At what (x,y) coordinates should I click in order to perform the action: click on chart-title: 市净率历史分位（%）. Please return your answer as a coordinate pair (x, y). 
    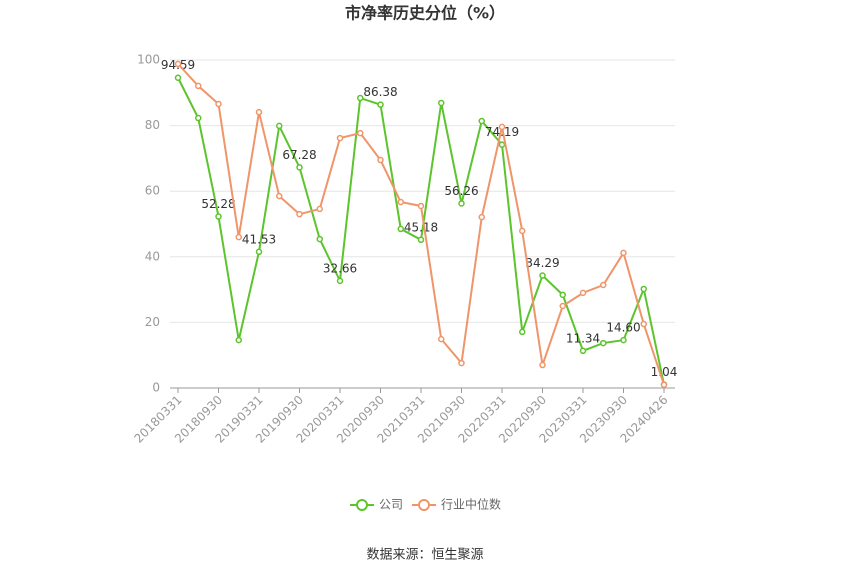
    Looking at the image, I should click on (425, 13).